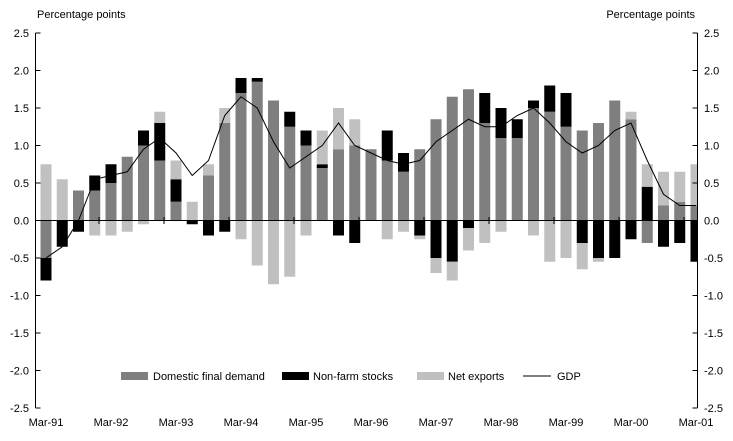  What do you see at coordinates (501, 423) in the screenshot?
I see `x-axis-label: Mar-98` at bounding box center [501, 423].